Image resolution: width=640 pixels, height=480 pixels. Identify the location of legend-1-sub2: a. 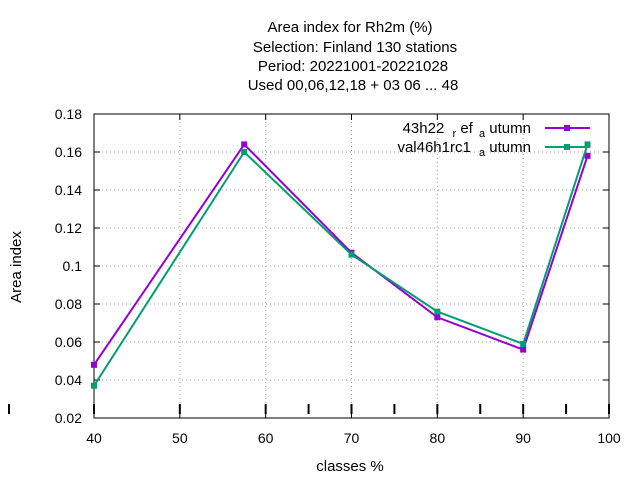
(482, 134).